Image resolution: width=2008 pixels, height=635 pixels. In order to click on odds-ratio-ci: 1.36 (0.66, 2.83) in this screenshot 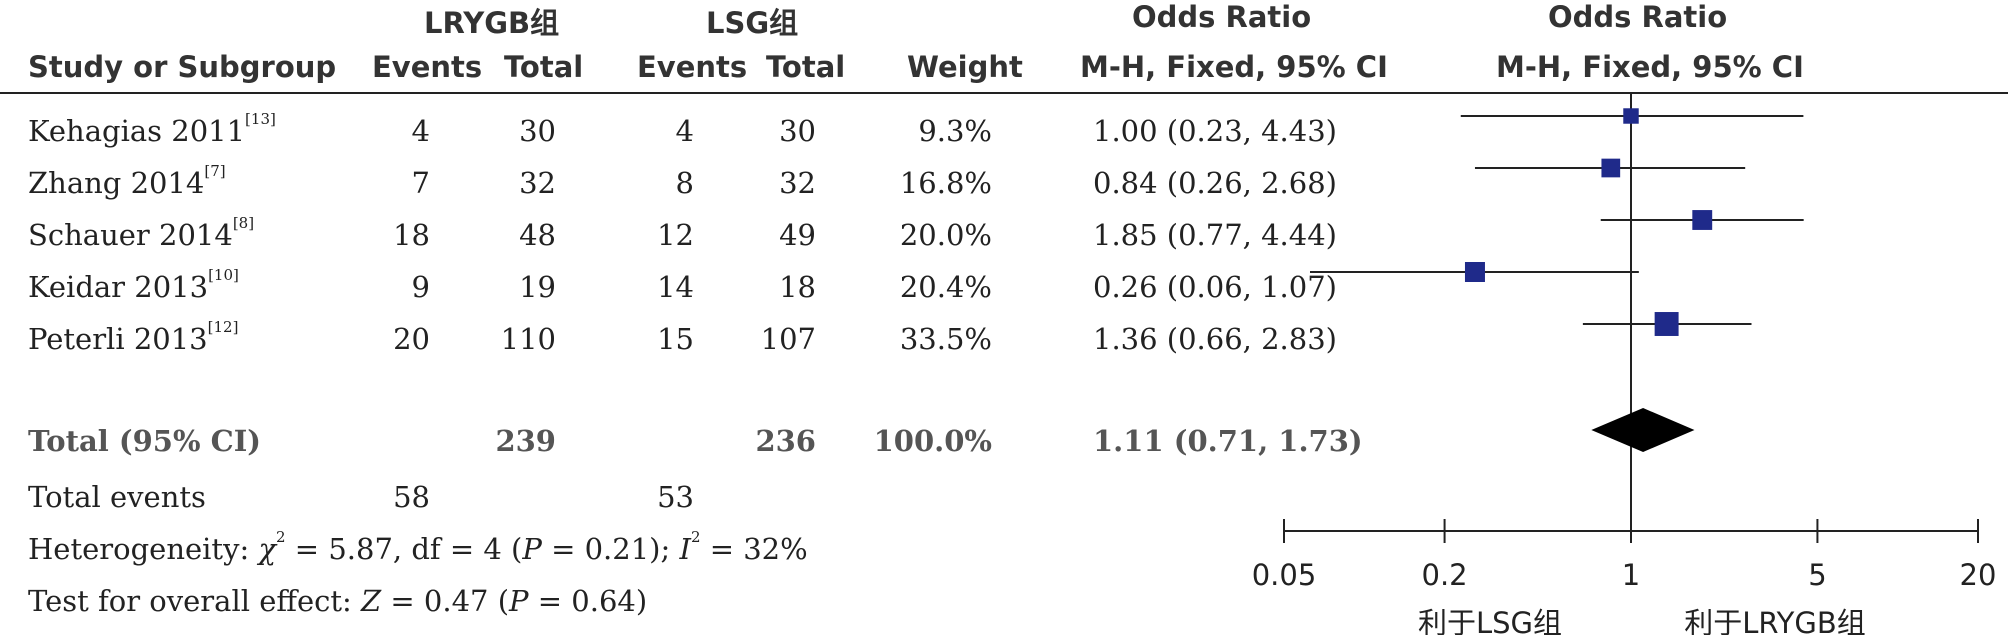, I will do `click(1215, 339)`.